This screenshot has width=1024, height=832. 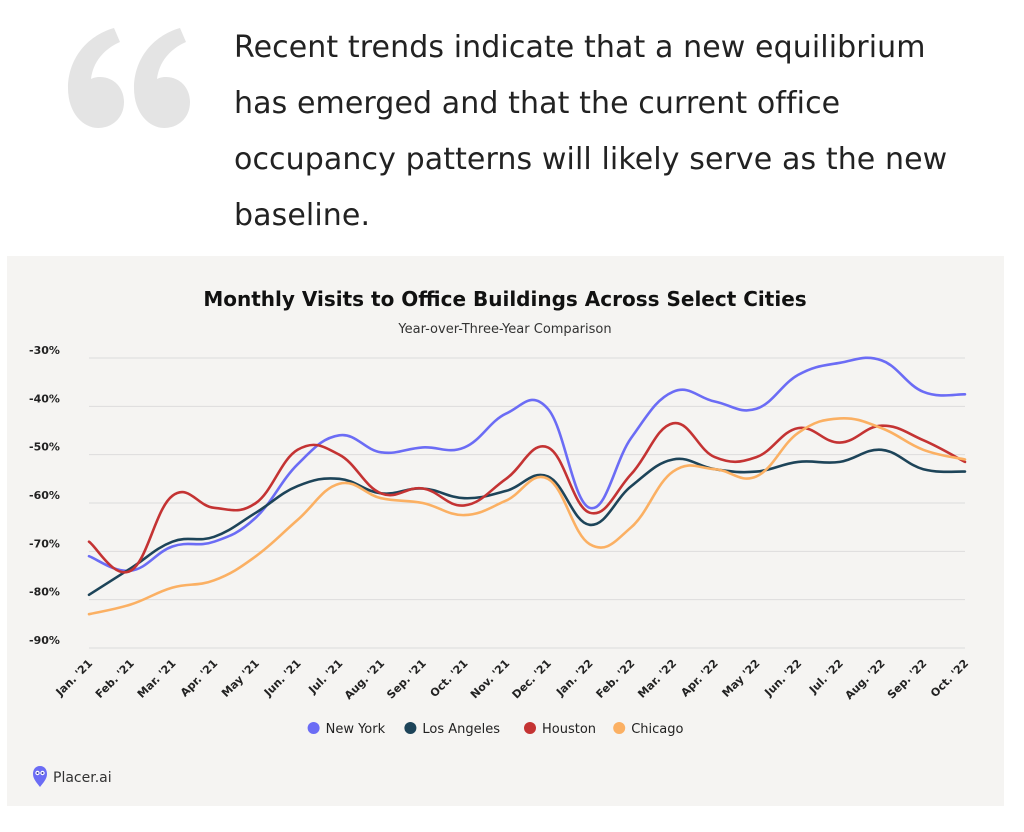 What do you see at coordinates (282, 678) in the screenshot?
I see `x-tick-label: Jun. '21` at bounding box center [282, 678].